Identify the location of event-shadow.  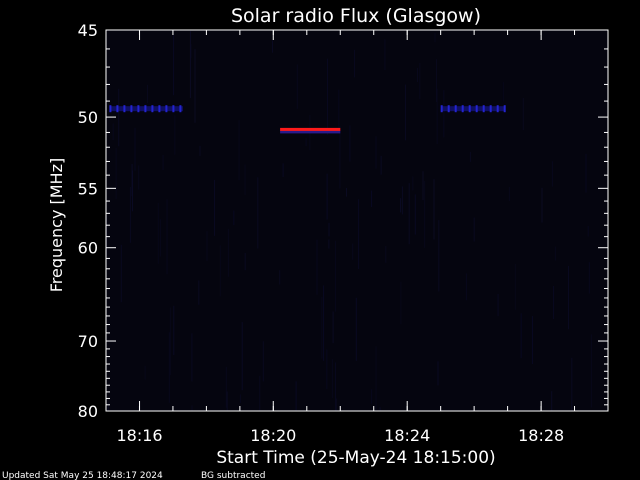
(310, 132).